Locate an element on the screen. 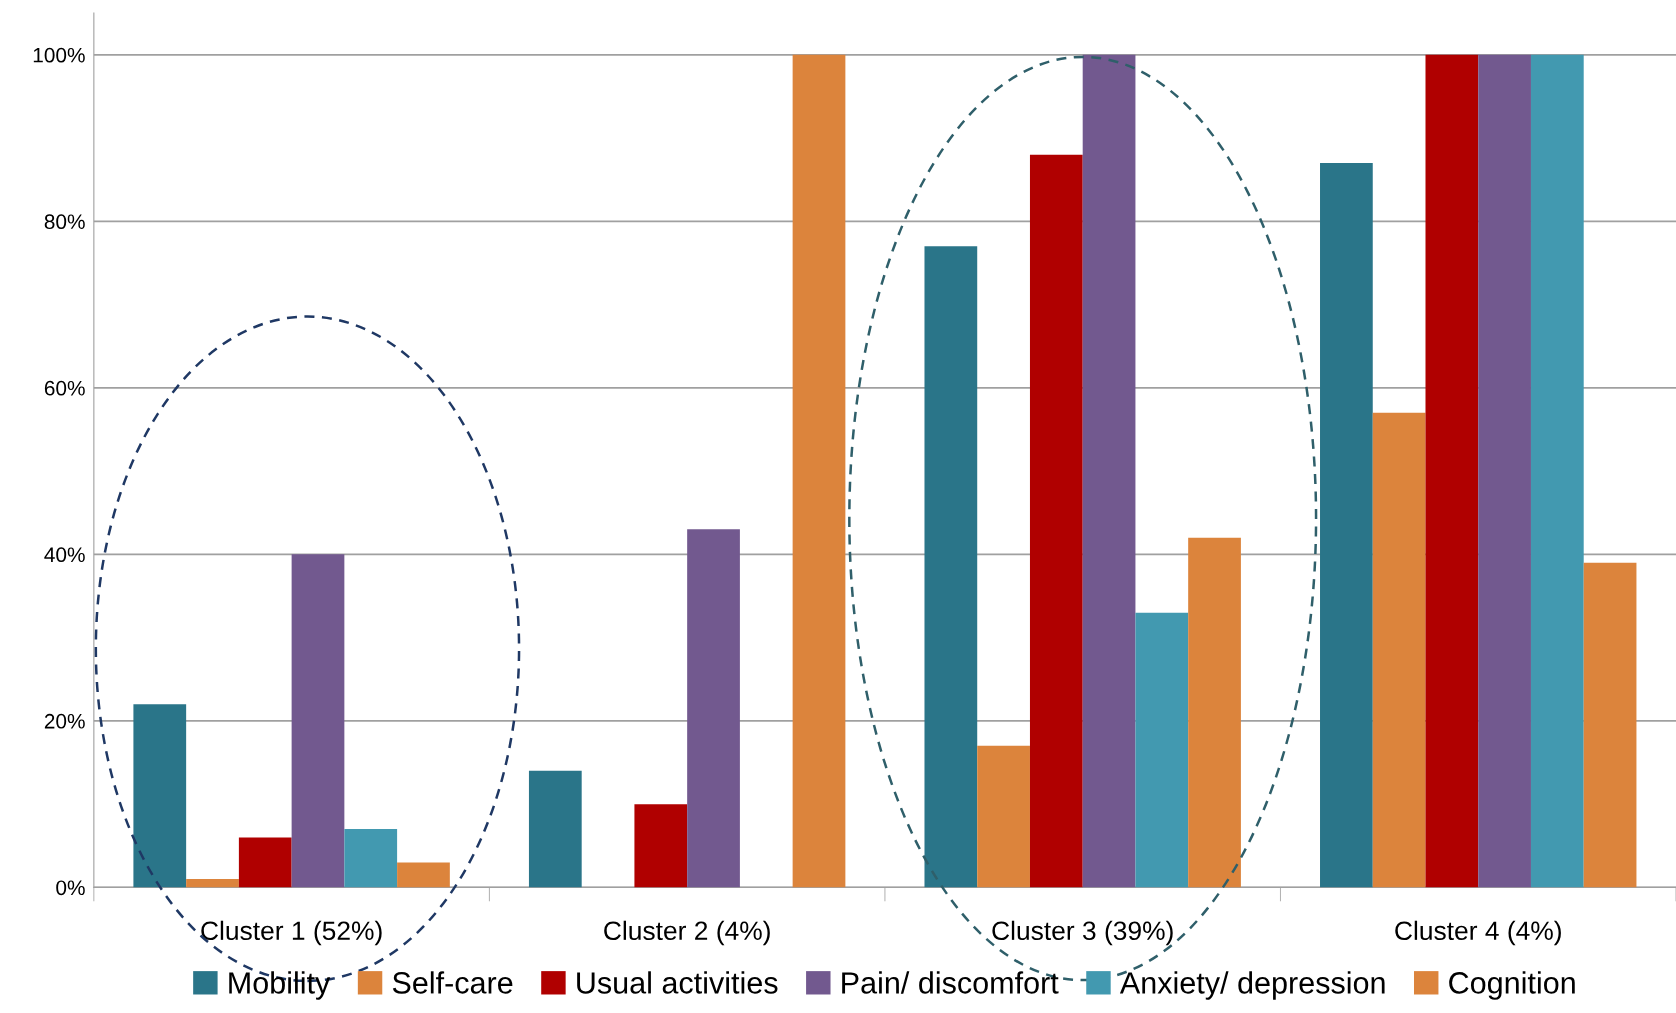 This screenshot has height=1013, width=1676. legend-label: Usual activities is located at coordinates (677, 982).